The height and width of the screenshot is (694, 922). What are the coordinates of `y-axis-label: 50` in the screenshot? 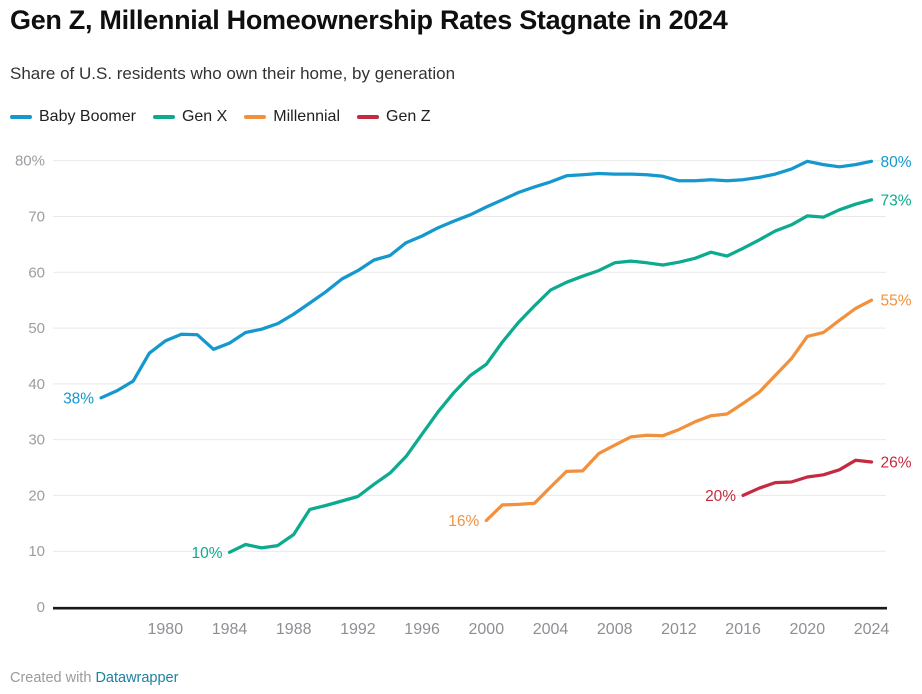 It's located at (36, 328).